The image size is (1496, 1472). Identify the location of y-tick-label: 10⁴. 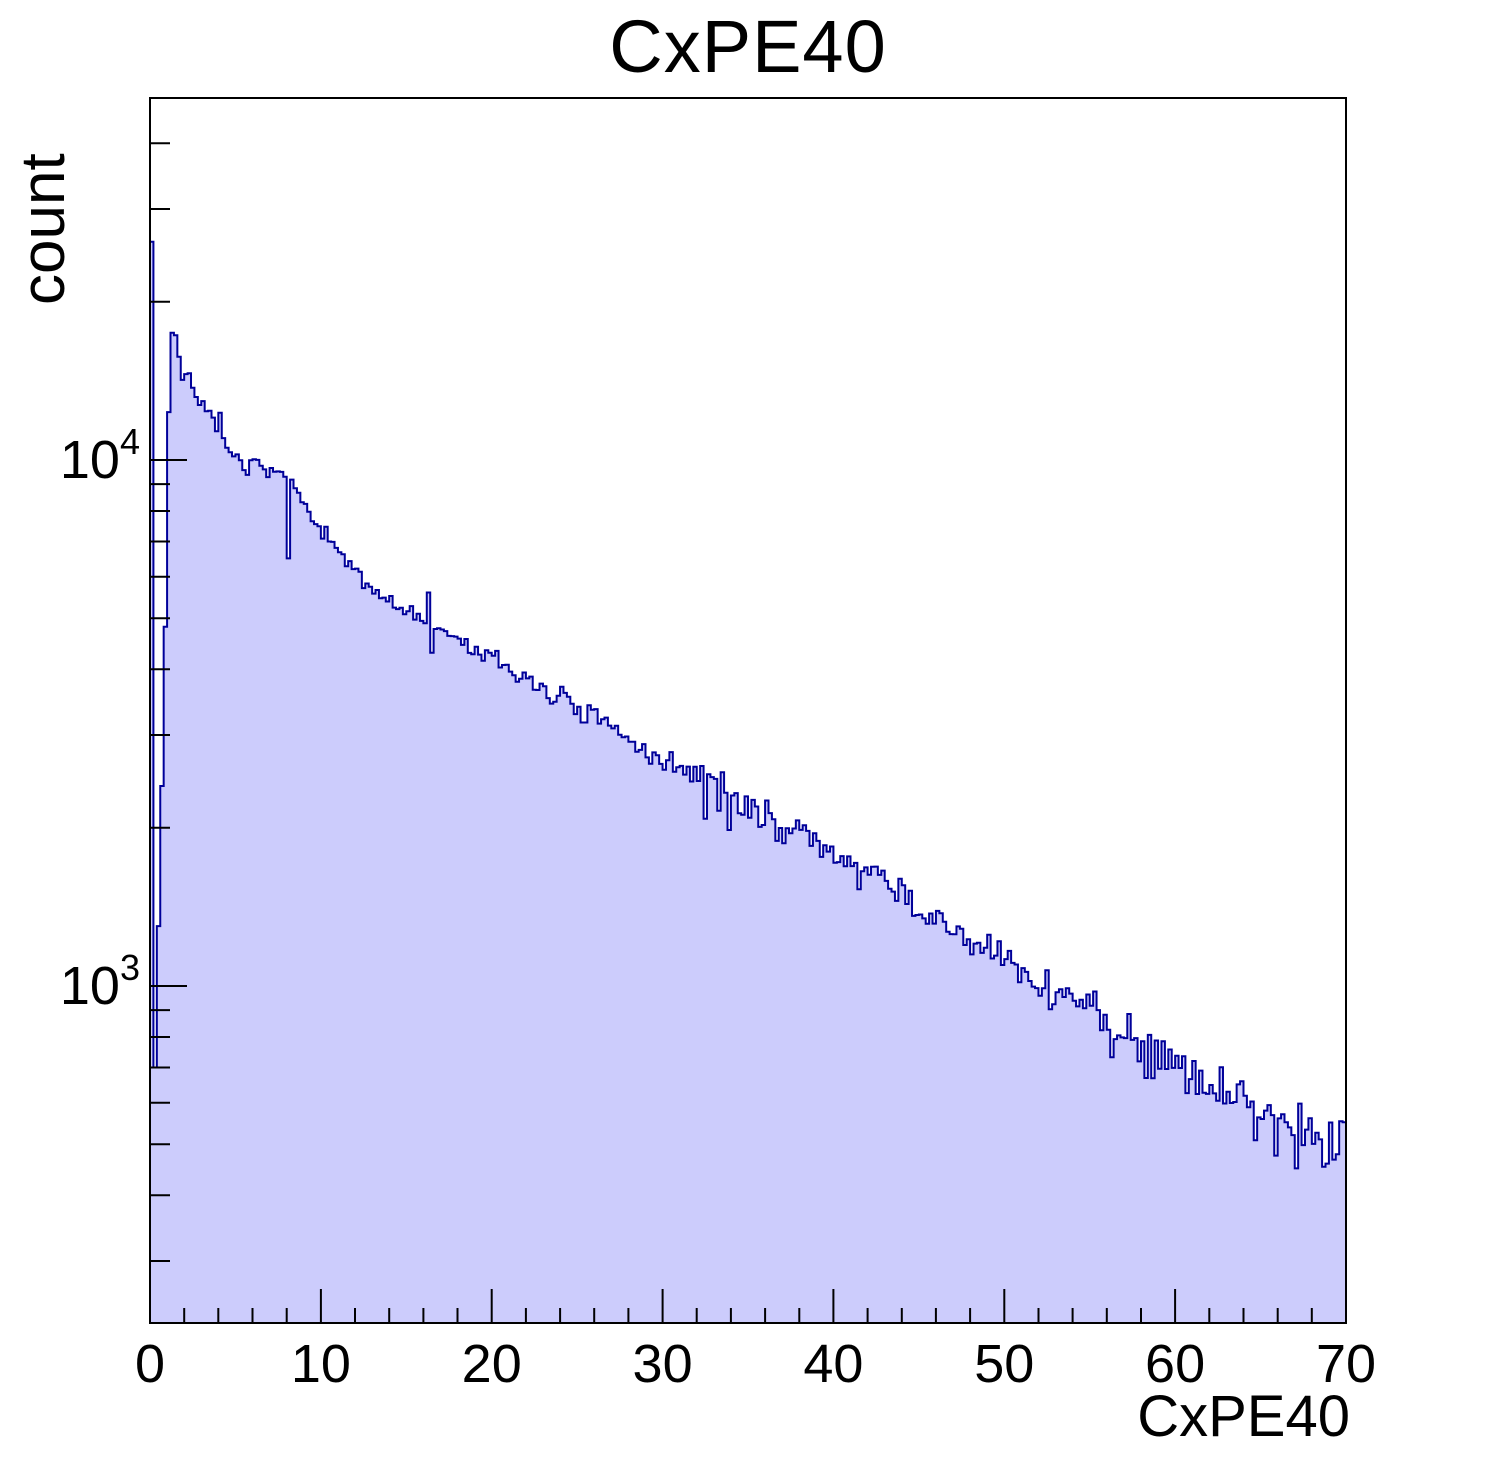
(100, 455).